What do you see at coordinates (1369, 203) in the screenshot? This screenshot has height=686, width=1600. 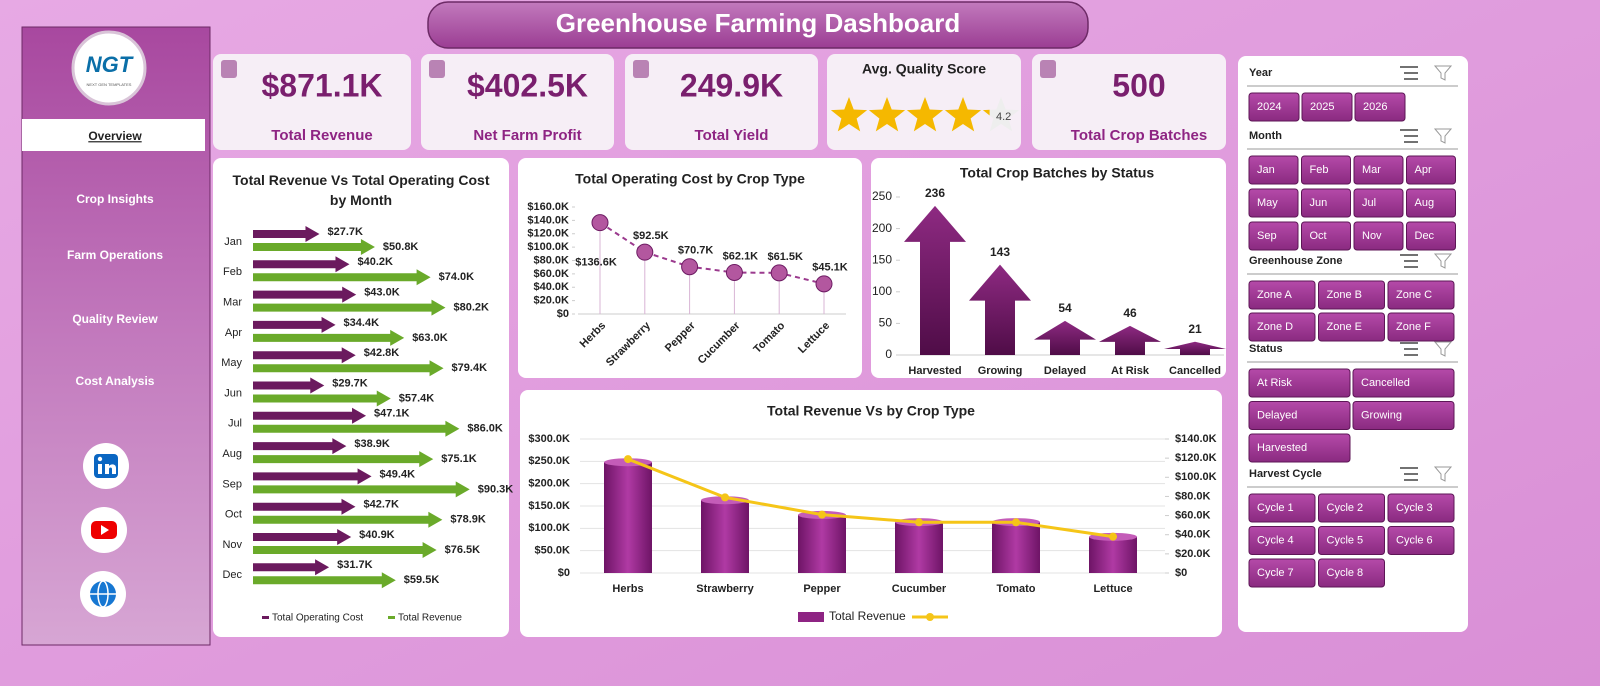 I see `slicer-item: Jul` at bounding box center [1369, 203].